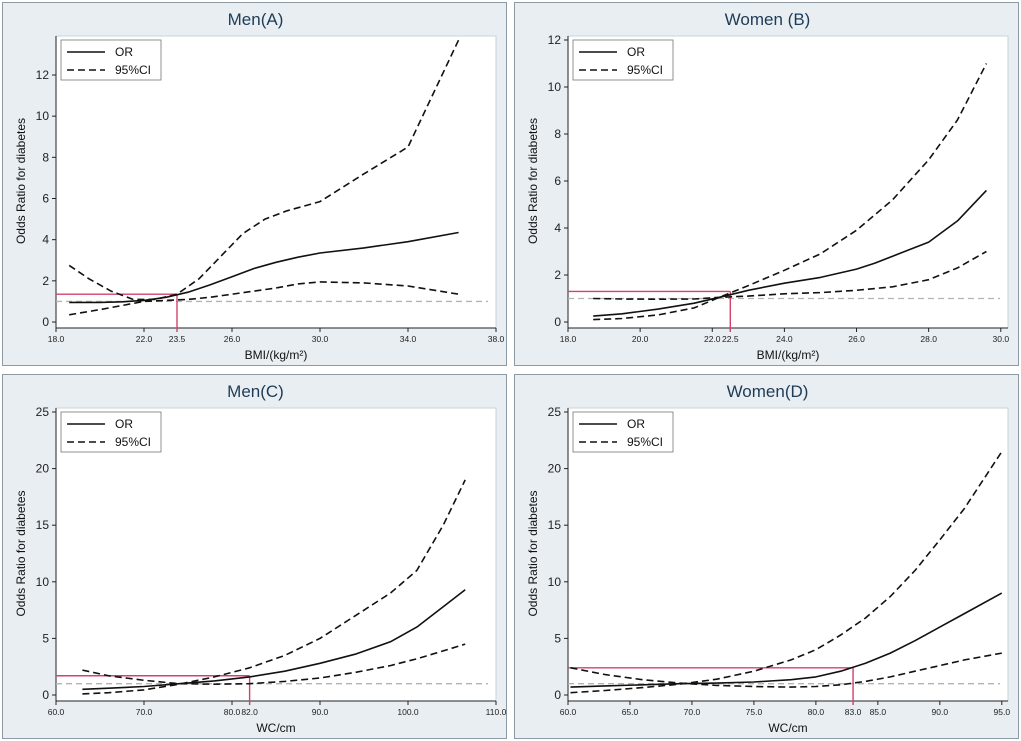  What do you see at coordinates (249, 712) in the screenshot?
I see `x-tick-label: 82.0` at bounding box center [249, 712].